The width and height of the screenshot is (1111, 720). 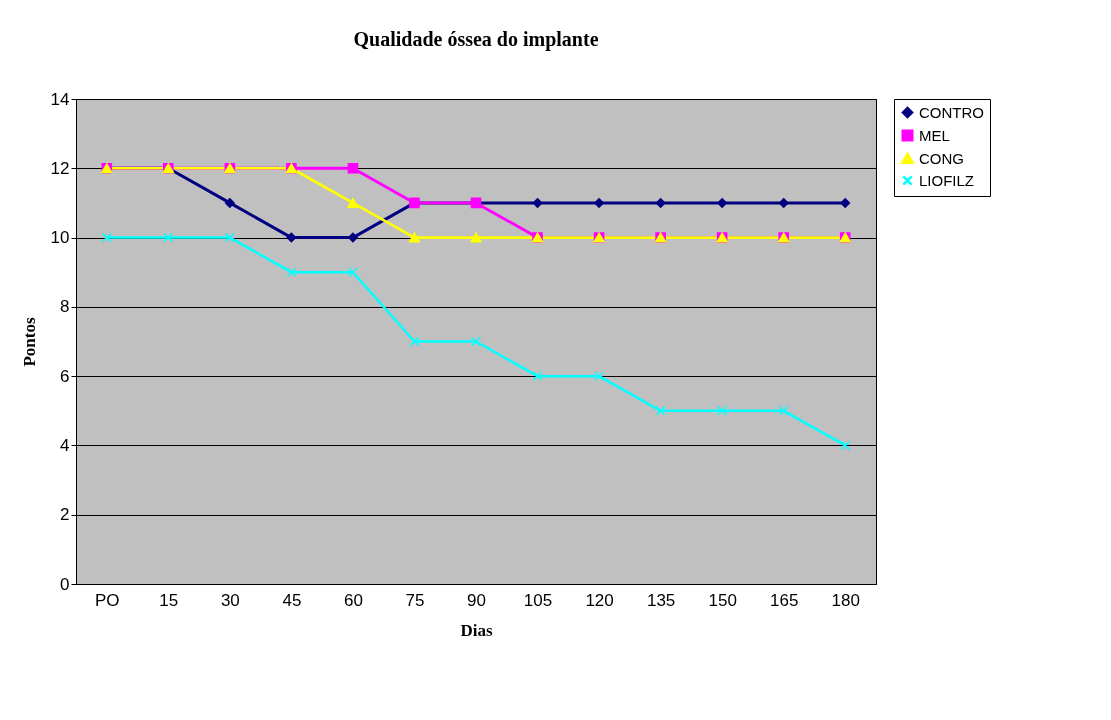 What do you see at coordinates (415, 600) in the screenshot?
I see `x-tick-label: 75` at bounding box center [415, 600].